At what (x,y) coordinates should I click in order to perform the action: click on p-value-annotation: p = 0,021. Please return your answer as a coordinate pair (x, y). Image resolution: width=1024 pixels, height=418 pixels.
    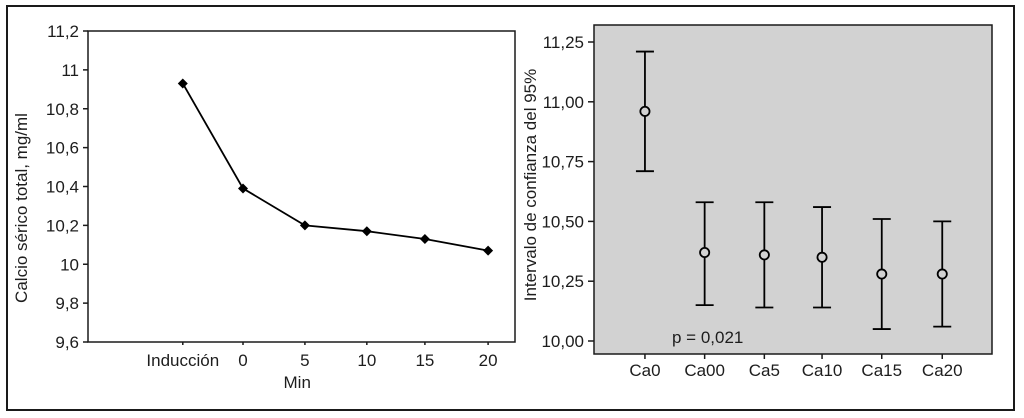
    Looking at the image, I should click on (707, 337).